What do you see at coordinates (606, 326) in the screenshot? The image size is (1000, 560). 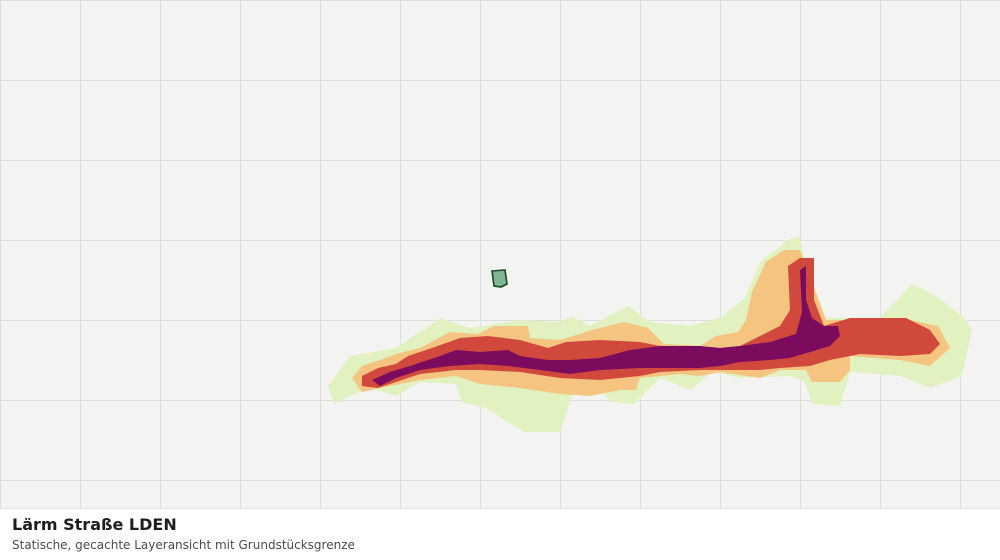 I see `noise-band-high` at bounding box center [606, 326].